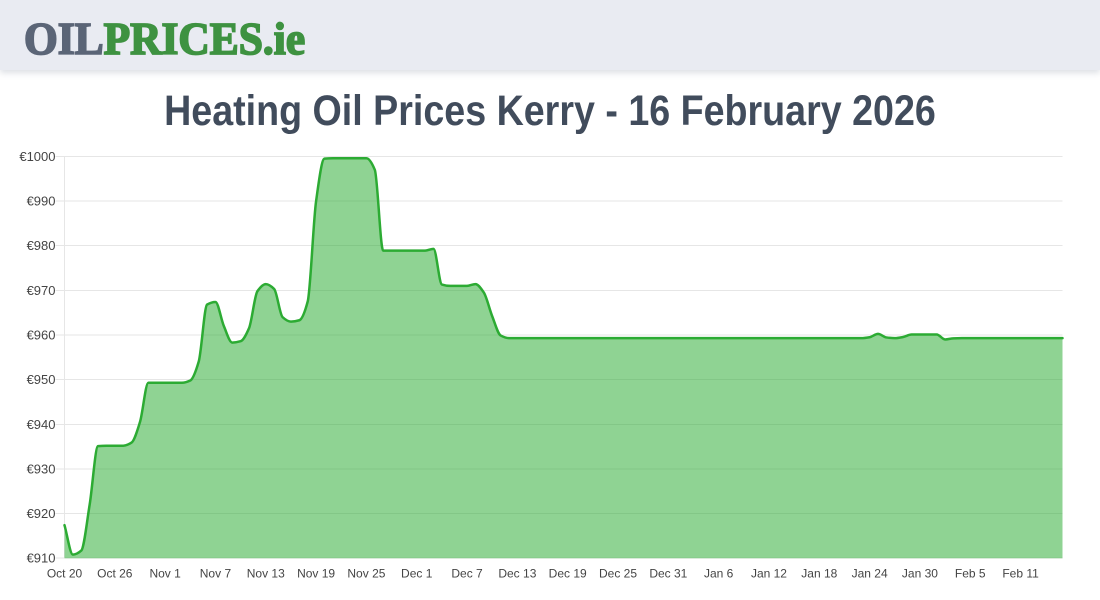 The width and height of the screenshot is (1100, 600). What do you see at coordinates (41, 558) in the screenshot?
I see `svg-text: €910` at bounding box center [41, 558].